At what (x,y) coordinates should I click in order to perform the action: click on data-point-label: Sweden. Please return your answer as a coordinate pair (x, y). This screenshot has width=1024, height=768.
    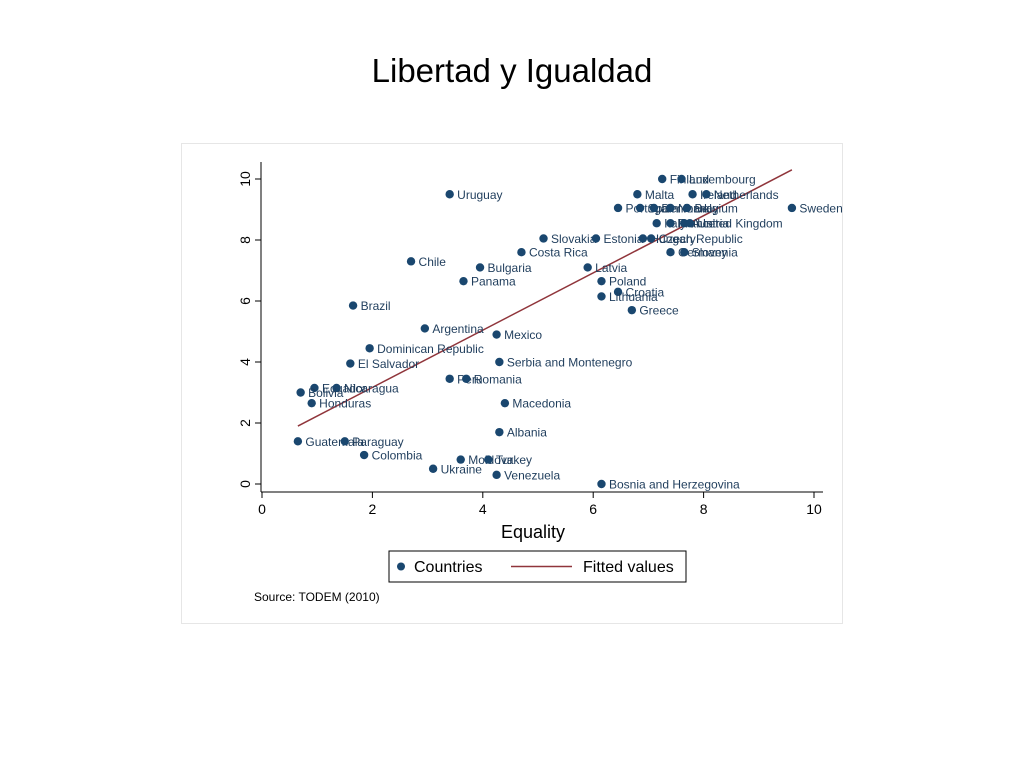
    Looking at the image, I should click on (820, 208).